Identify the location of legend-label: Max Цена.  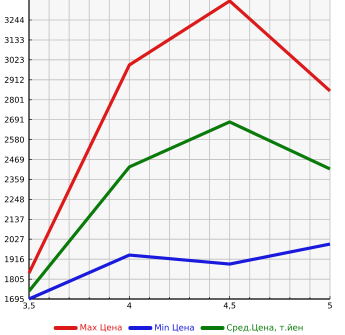
(101, 328).